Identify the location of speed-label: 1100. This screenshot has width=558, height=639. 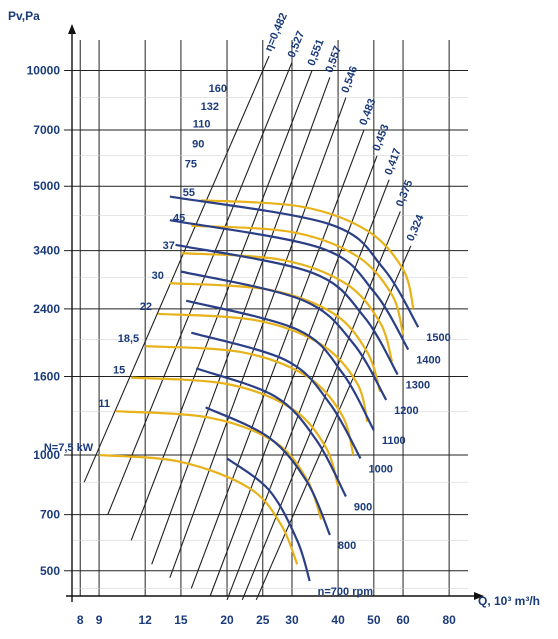
(394, 441).